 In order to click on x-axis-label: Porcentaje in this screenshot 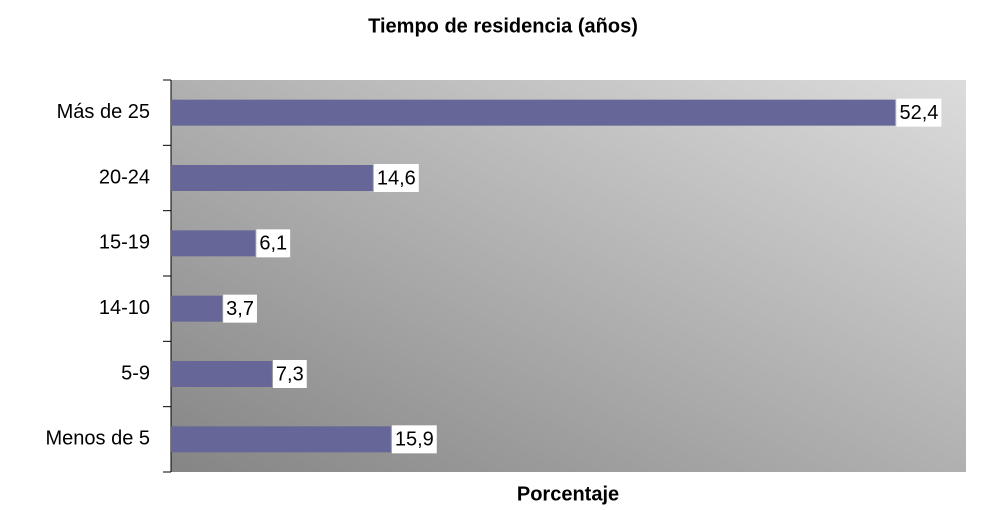, I will do `click(568, 494)`.